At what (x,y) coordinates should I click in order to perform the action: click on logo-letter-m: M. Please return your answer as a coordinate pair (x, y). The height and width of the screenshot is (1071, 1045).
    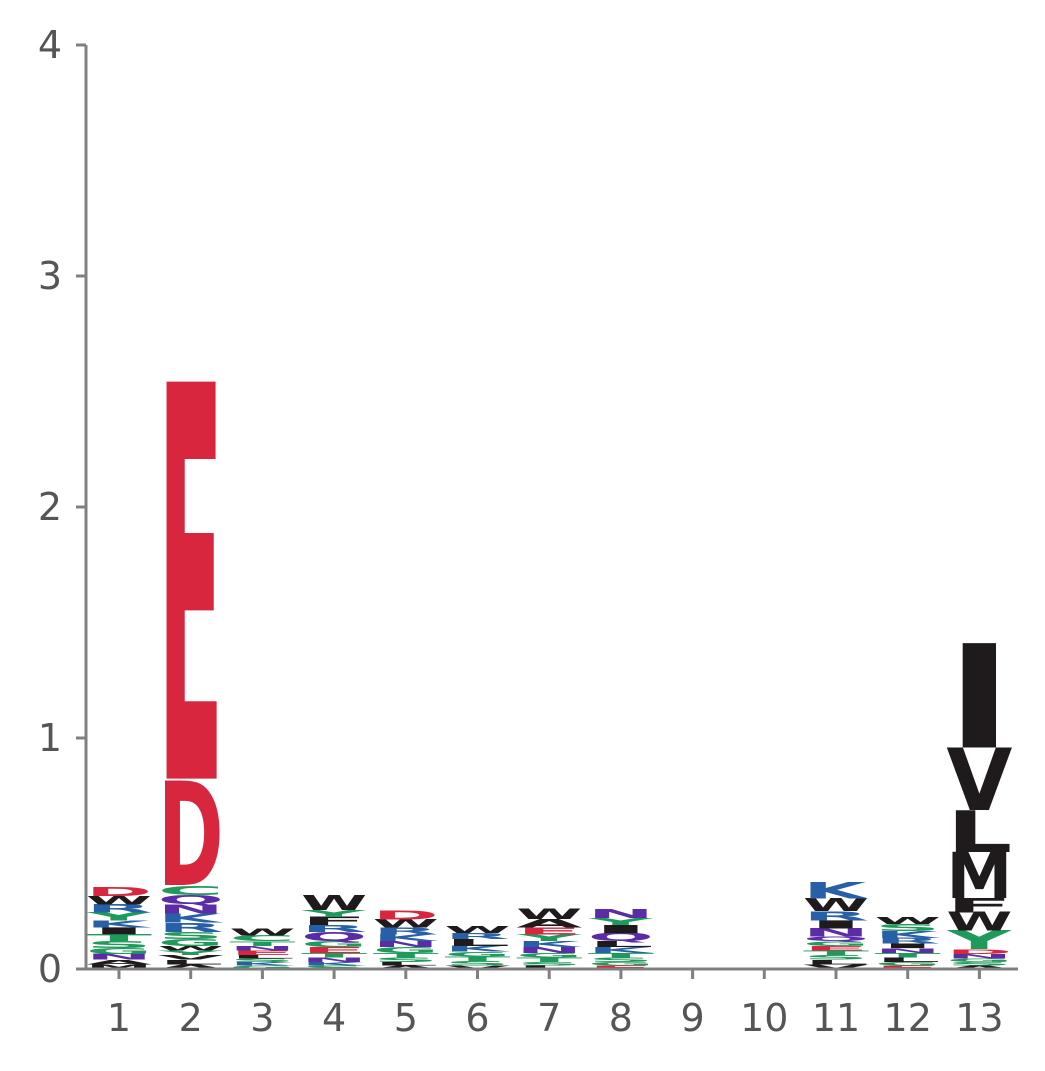
    Looking at the image, I should click on (979, 876).